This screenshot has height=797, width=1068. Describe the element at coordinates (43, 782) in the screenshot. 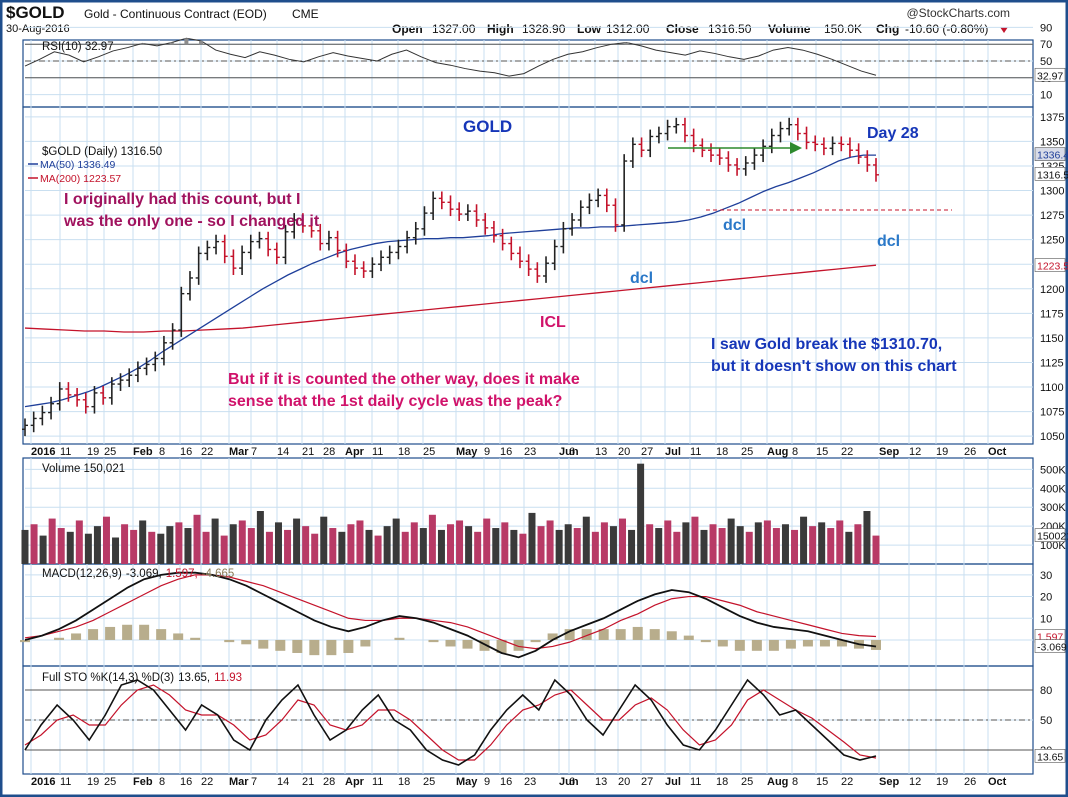

I see `x-tick-label-bottom: 2016` at that location.